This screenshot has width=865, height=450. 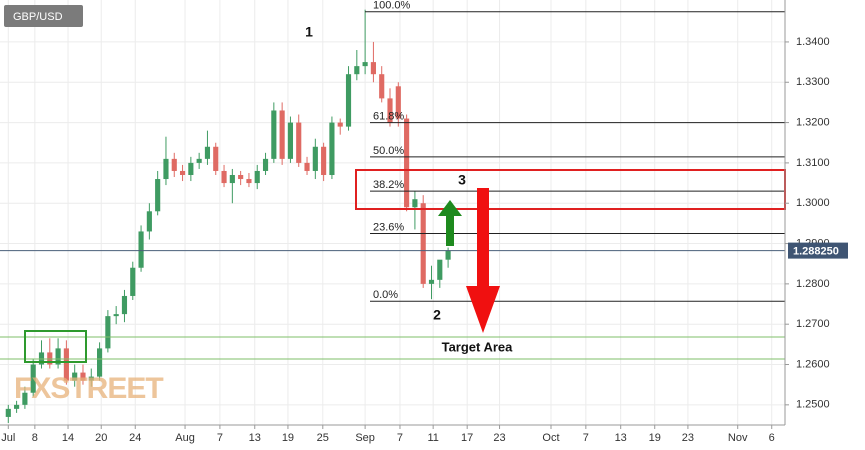 What do you see at coordinates (813, 324) in the screenshot?
I see `y-tick-label: 1.2700` at bounding box center [813, 324].